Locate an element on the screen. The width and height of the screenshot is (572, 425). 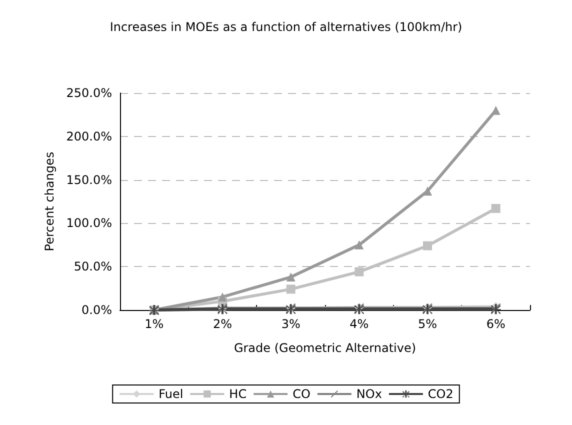
x-tick-label: 6% is located at coordinates (496, 324).